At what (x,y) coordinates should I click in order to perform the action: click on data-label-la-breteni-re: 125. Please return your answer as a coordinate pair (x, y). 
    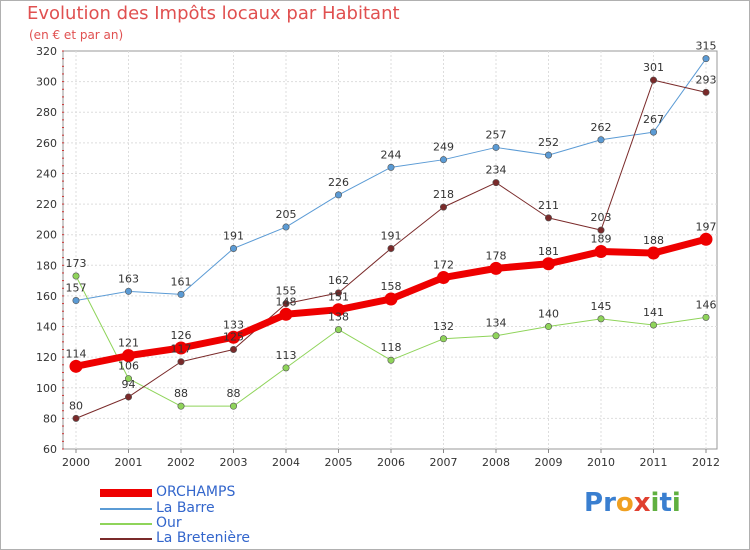
    Looking at the image, I should click on (233, 337).